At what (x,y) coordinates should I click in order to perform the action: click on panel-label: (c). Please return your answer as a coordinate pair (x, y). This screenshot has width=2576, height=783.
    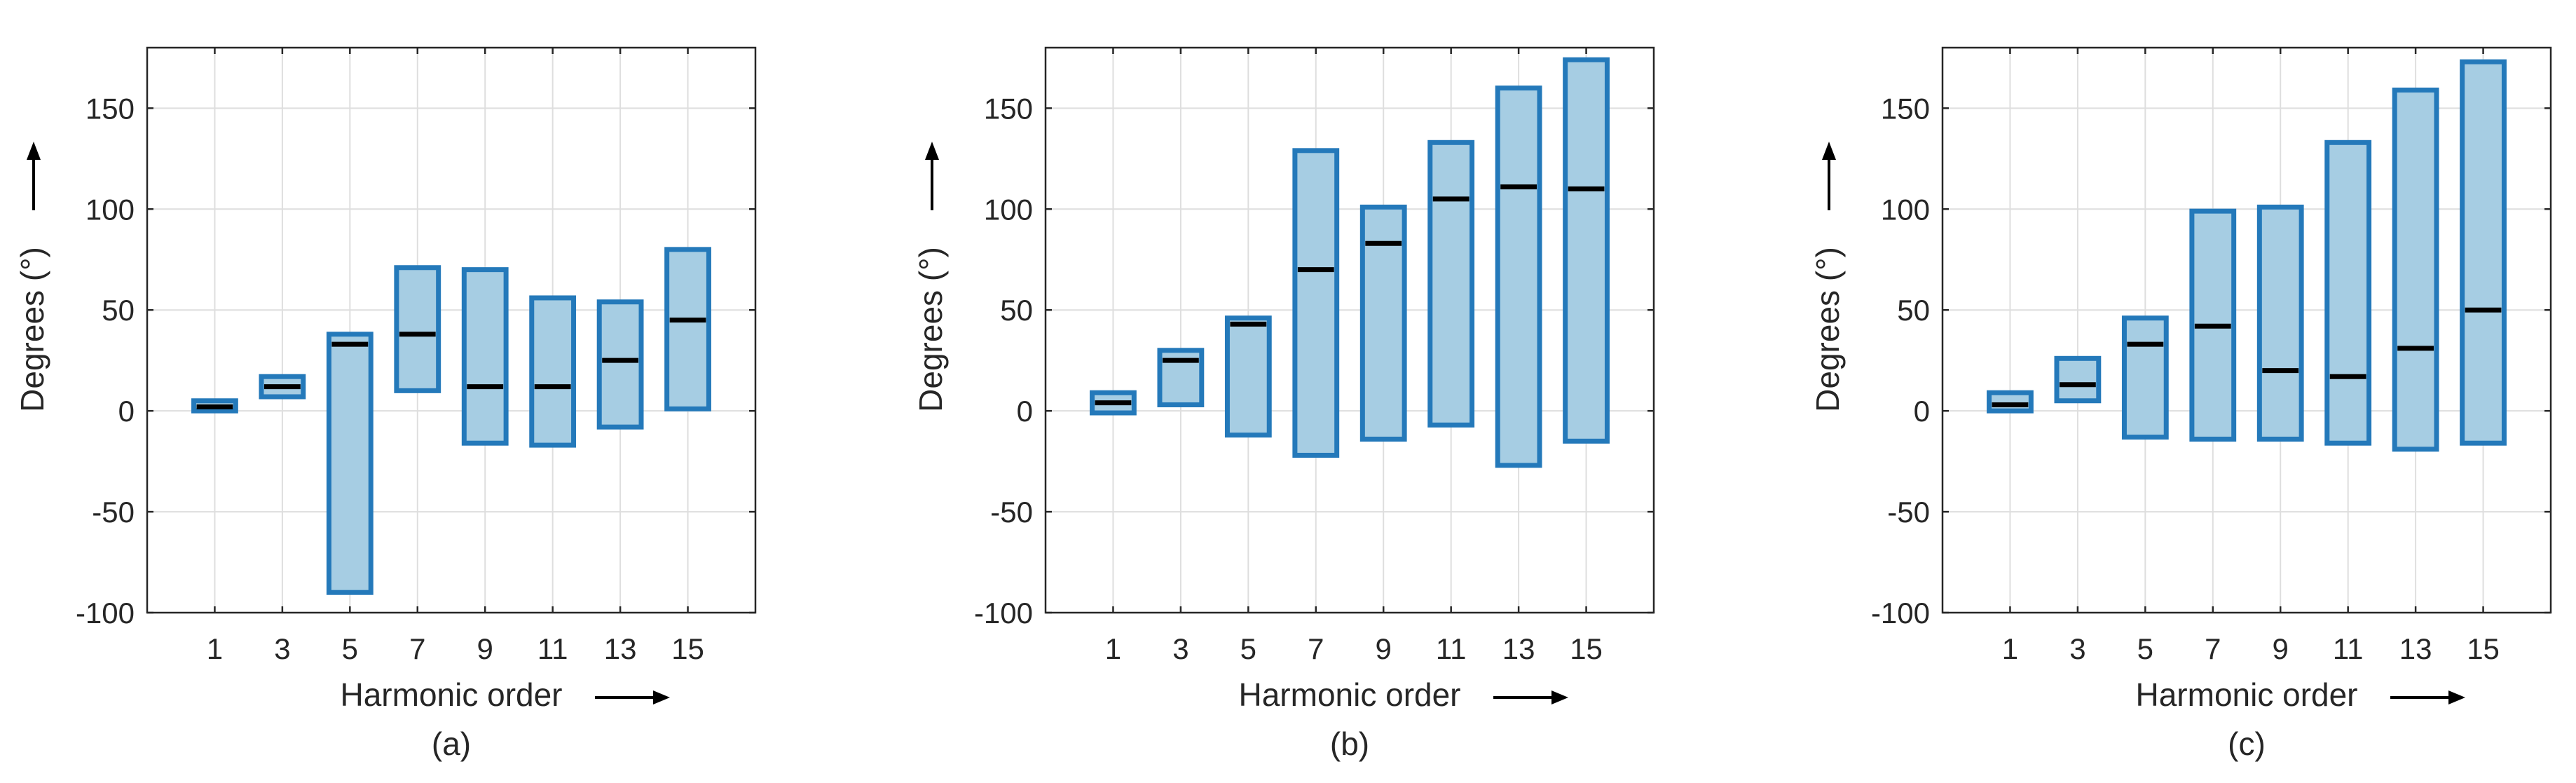
    Looking at the image, I should click on (2247, 744).